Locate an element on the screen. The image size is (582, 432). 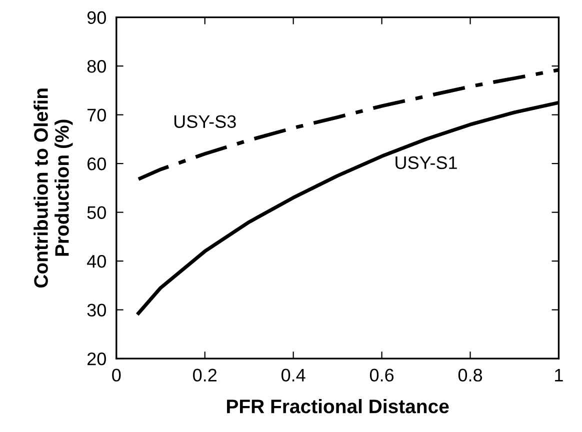
x-tick-label: 0.2 is located at coordinates (205, 375).